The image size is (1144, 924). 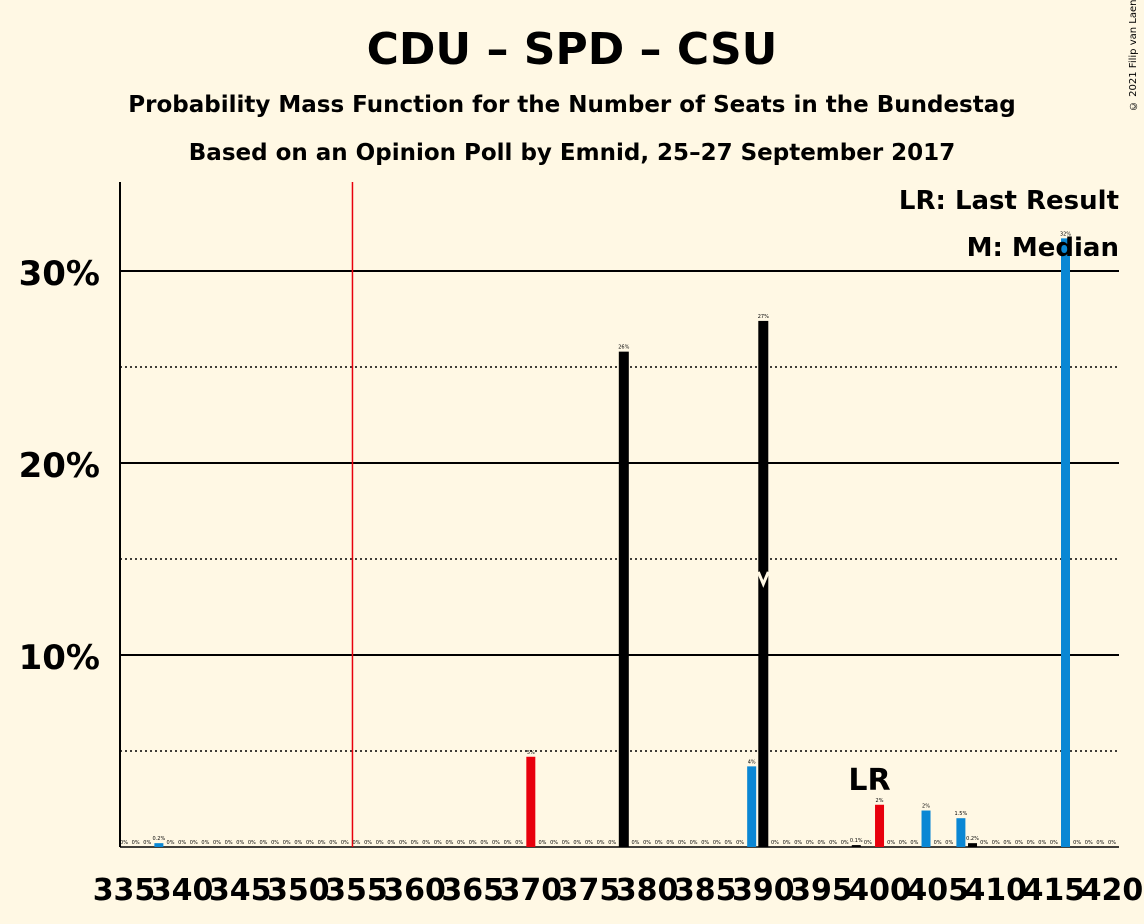 What do you see at coordinates (508, 843) in the screenshot?
I see `bar-label-368: 0%` at bounding box center [508, 843].